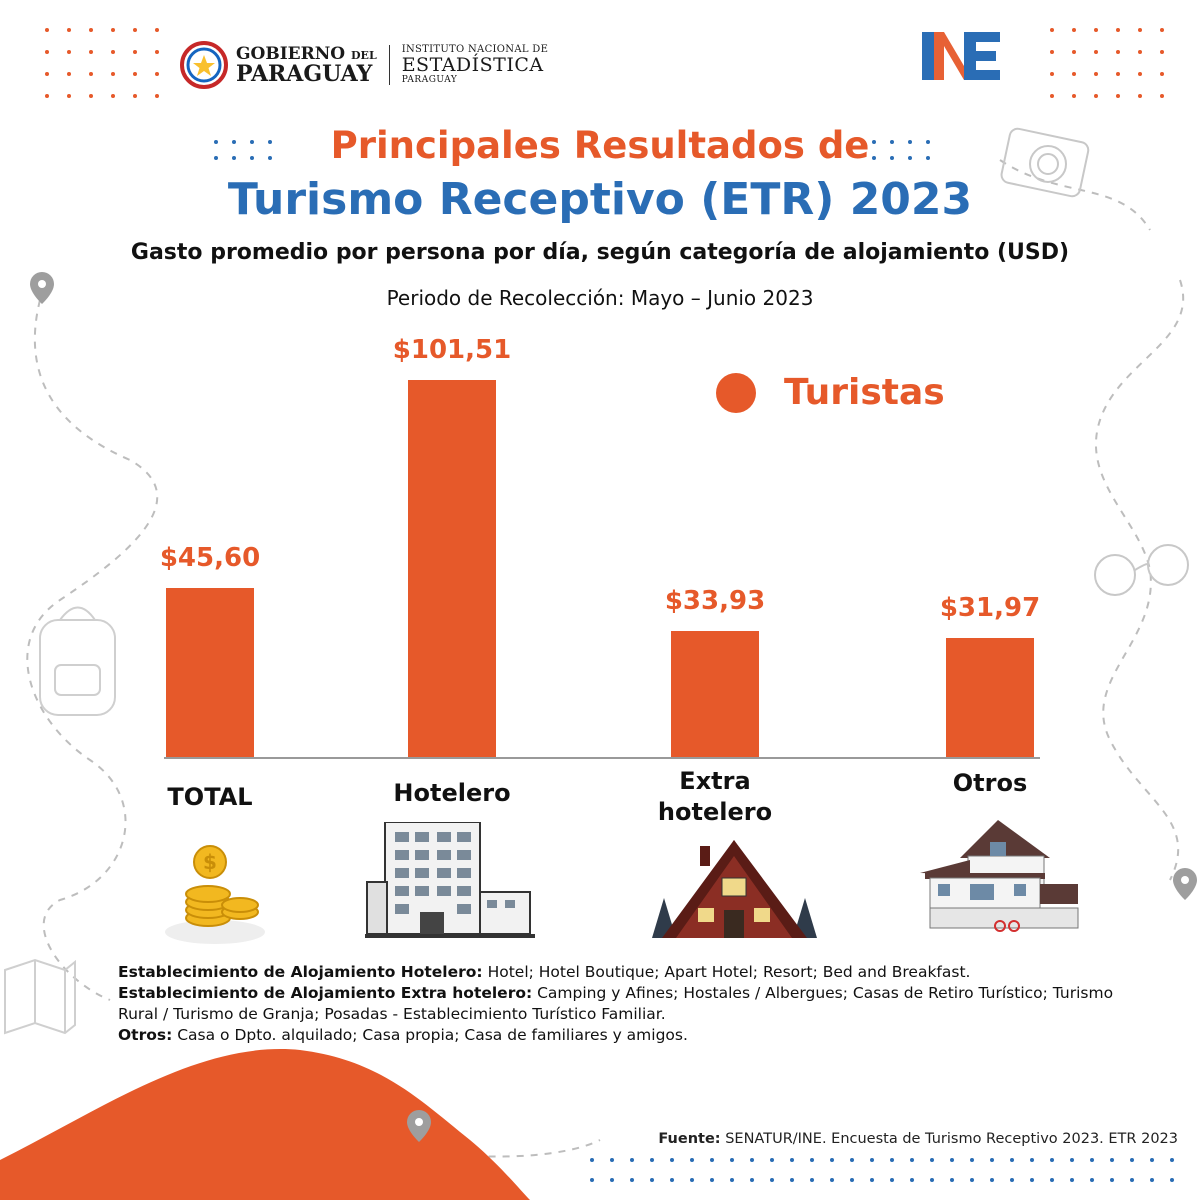 This screenshot has width=1200, height=1200. Describe the element at coordinates (715, 812) in the screenshot. I see `category-label-line: hotelero` at that location.